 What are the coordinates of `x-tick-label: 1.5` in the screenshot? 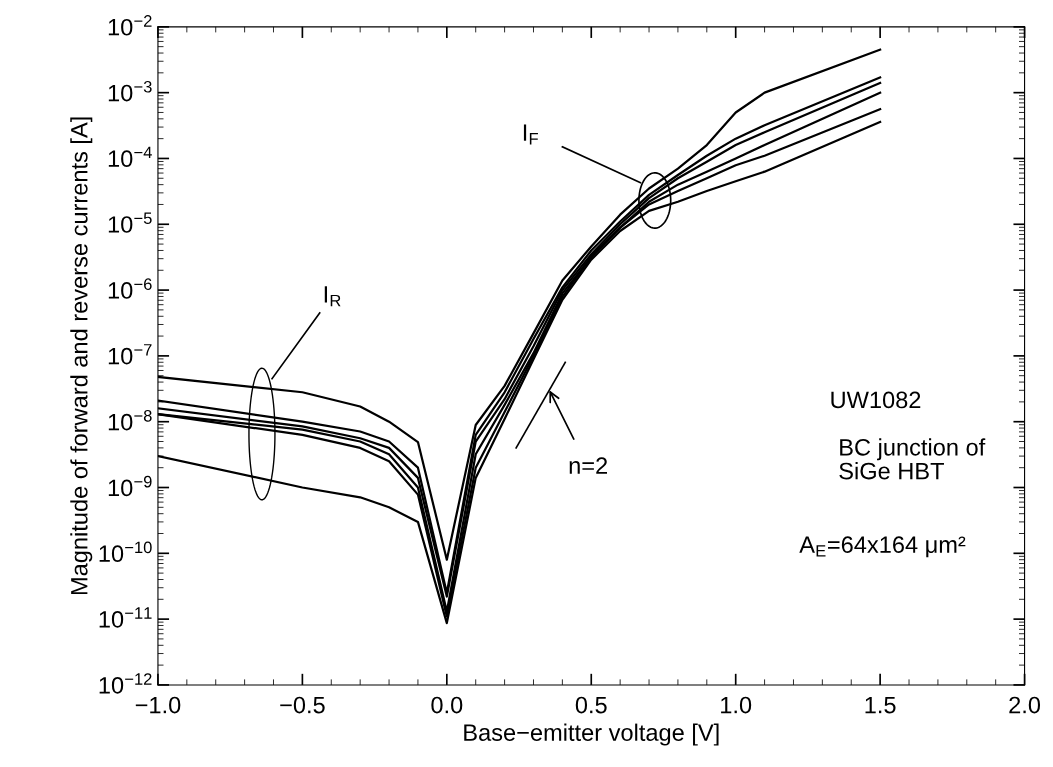 It's located at (880, 705).